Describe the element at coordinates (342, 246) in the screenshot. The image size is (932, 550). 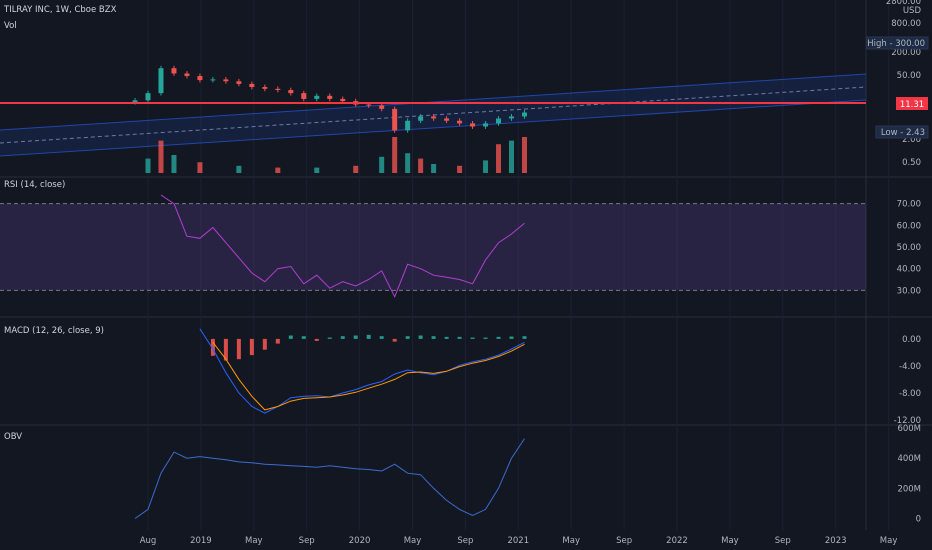
I see `rsi-line` at that location.